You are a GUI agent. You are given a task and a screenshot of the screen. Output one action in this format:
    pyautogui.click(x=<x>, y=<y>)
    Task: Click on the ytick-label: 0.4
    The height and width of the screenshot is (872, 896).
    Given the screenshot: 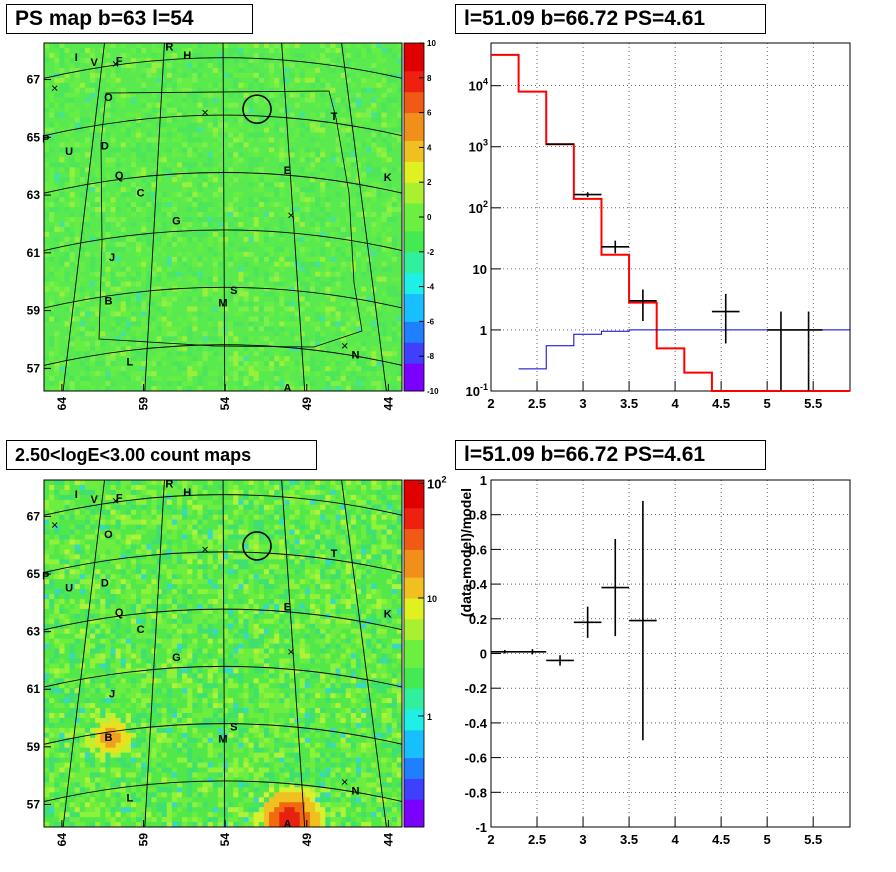 What is the action you would take?
    pyautogui.click(x=478, y=584)
    